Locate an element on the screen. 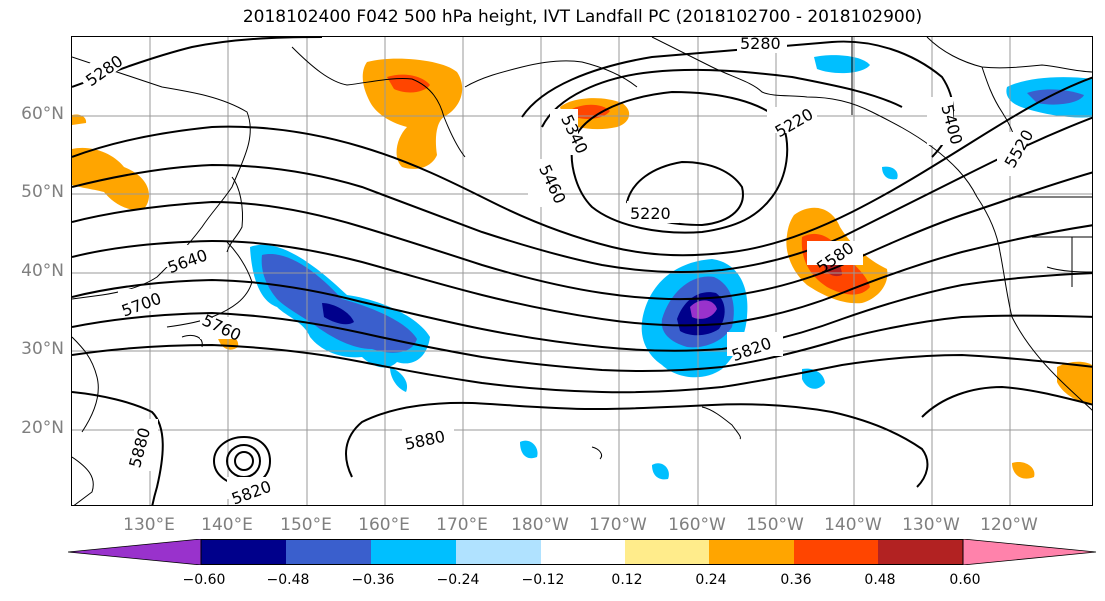 This screenshot has height=601, width=1105. lon-label-150w: 150°W is located at coordinates (775, 525).